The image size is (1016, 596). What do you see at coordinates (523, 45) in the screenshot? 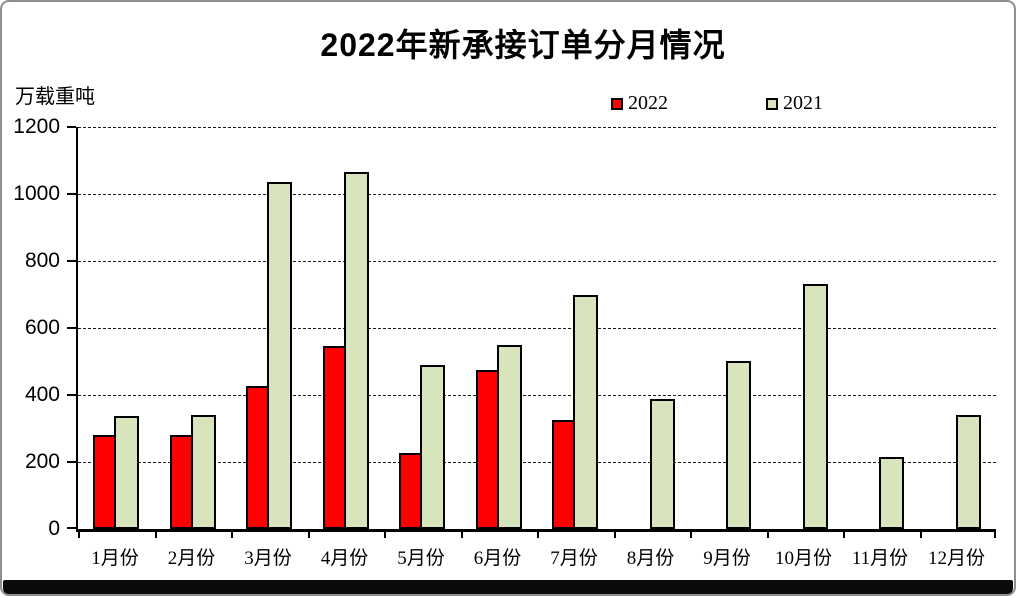
I see `chart-title: 2022年新承接订单分月情况` at bounding box center [523, 45].